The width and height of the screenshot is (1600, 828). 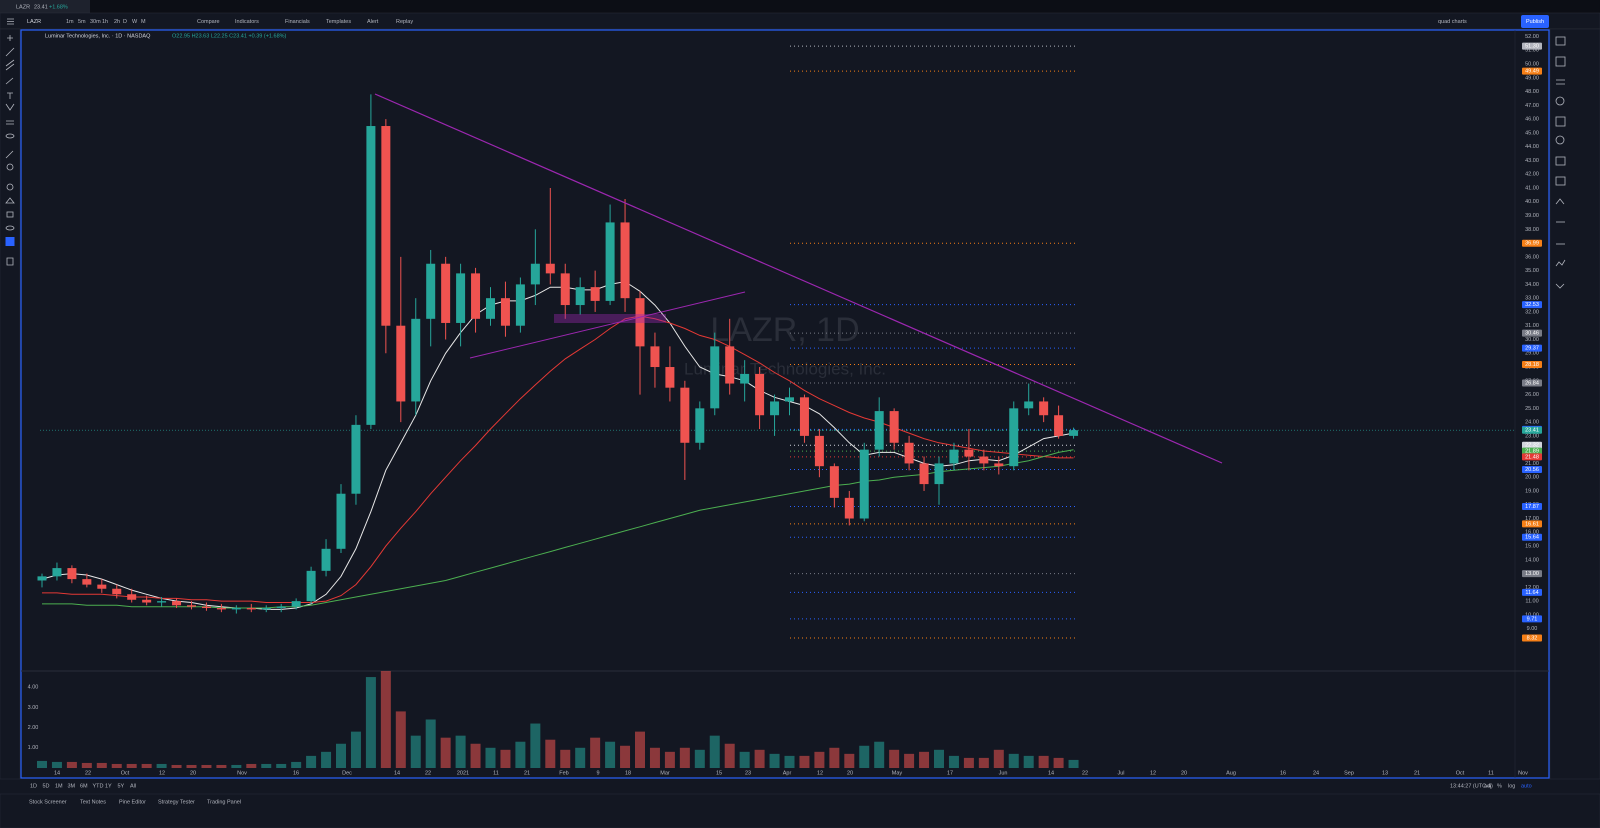 What do you see at coordinates (133, 786) in the screenshot?
I see `range-button: All` at bounding box center [133, 786].